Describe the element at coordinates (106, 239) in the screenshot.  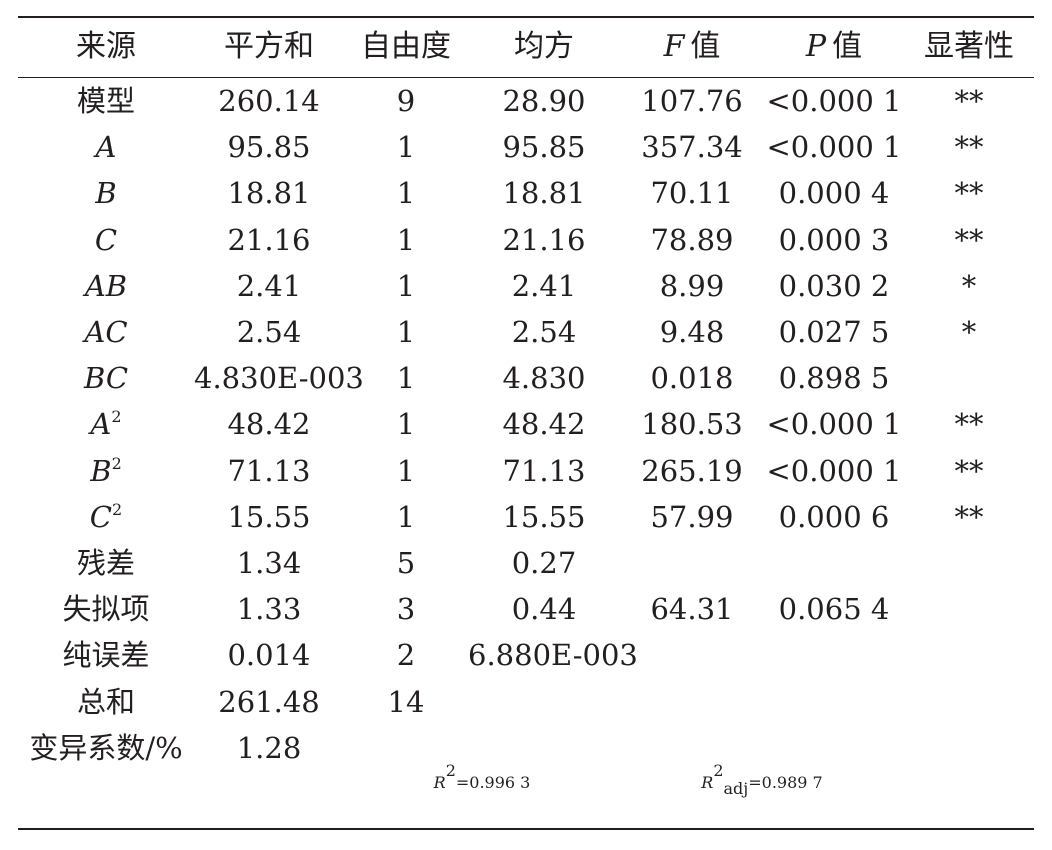
I see `cell-source: C` at that location.